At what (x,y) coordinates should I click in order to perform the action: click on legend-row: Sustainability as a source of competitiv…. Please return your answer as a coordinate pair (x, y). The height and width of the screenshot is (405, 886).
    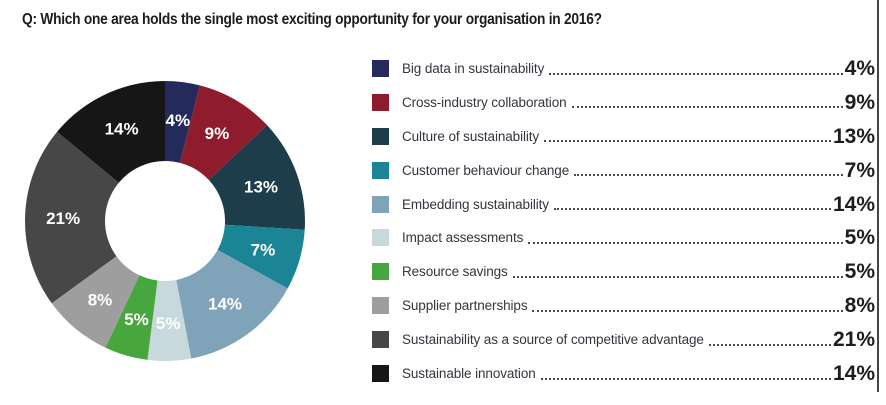
    Looking at the image, I should click on (623, 340).